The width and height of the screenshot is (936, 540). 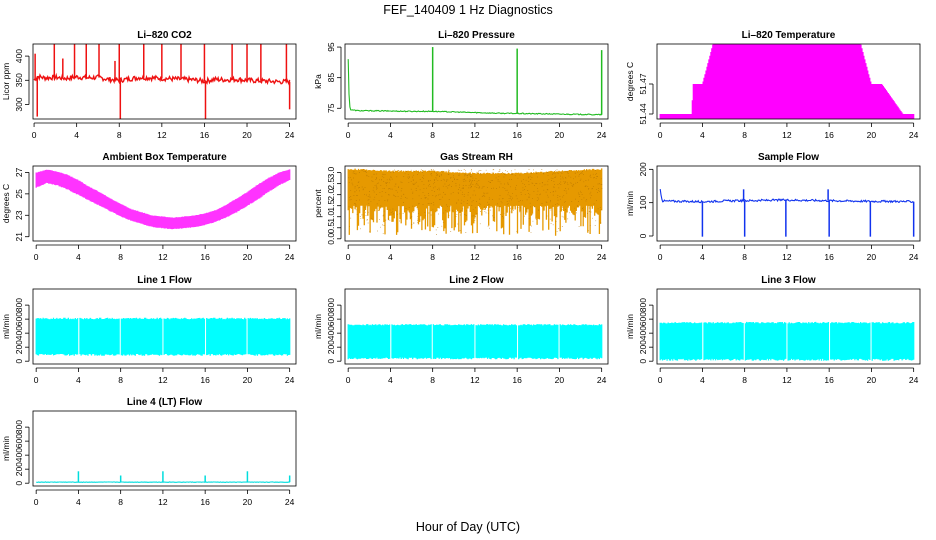 What do you see at coordinates (331, 206) in the screenshot?
I see `y-tick-label-rh-3: 1.5` at bounding box center [331, 206].